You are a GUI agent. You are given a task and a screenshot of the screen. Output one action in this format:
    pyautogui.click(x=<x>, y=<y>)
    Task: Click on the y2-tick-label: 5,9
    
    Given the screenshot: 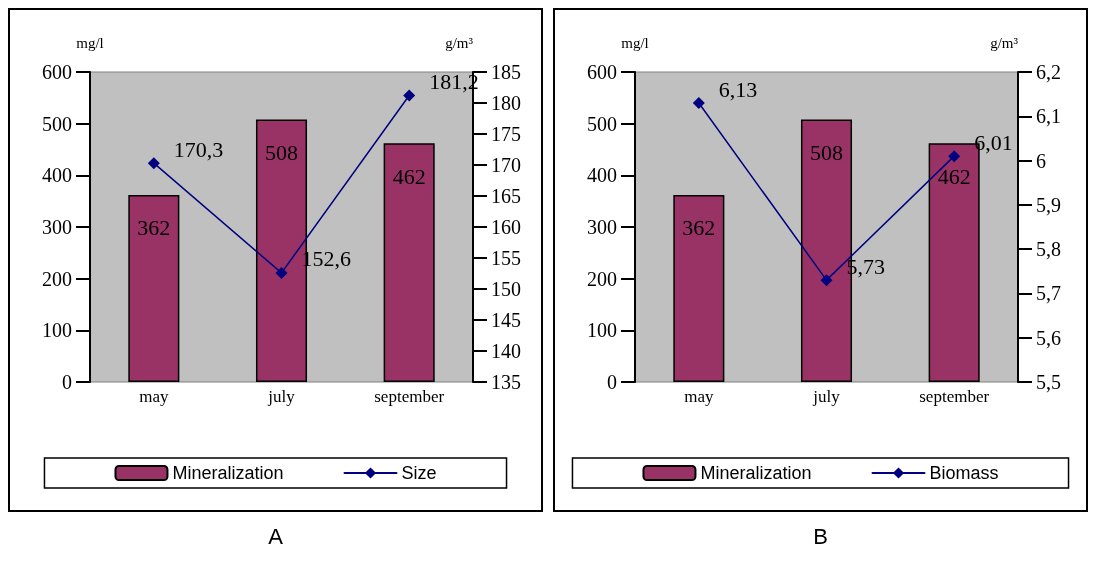 What is the action you would take?
    pyautogui.click(x=1048, y=204)
    